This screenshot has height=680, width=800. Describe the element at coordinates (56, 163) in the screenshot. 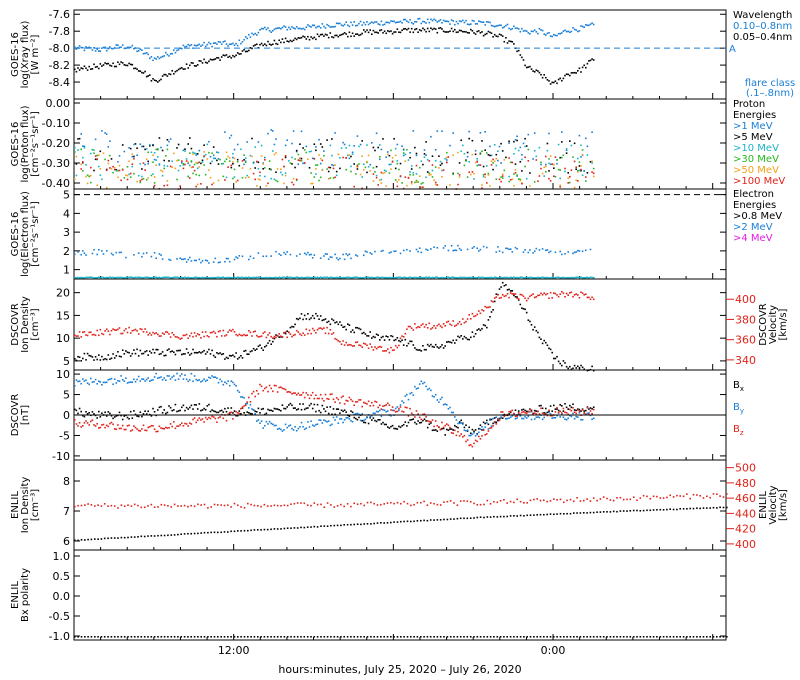

I see `y-tick-label: -0.30` at that location.